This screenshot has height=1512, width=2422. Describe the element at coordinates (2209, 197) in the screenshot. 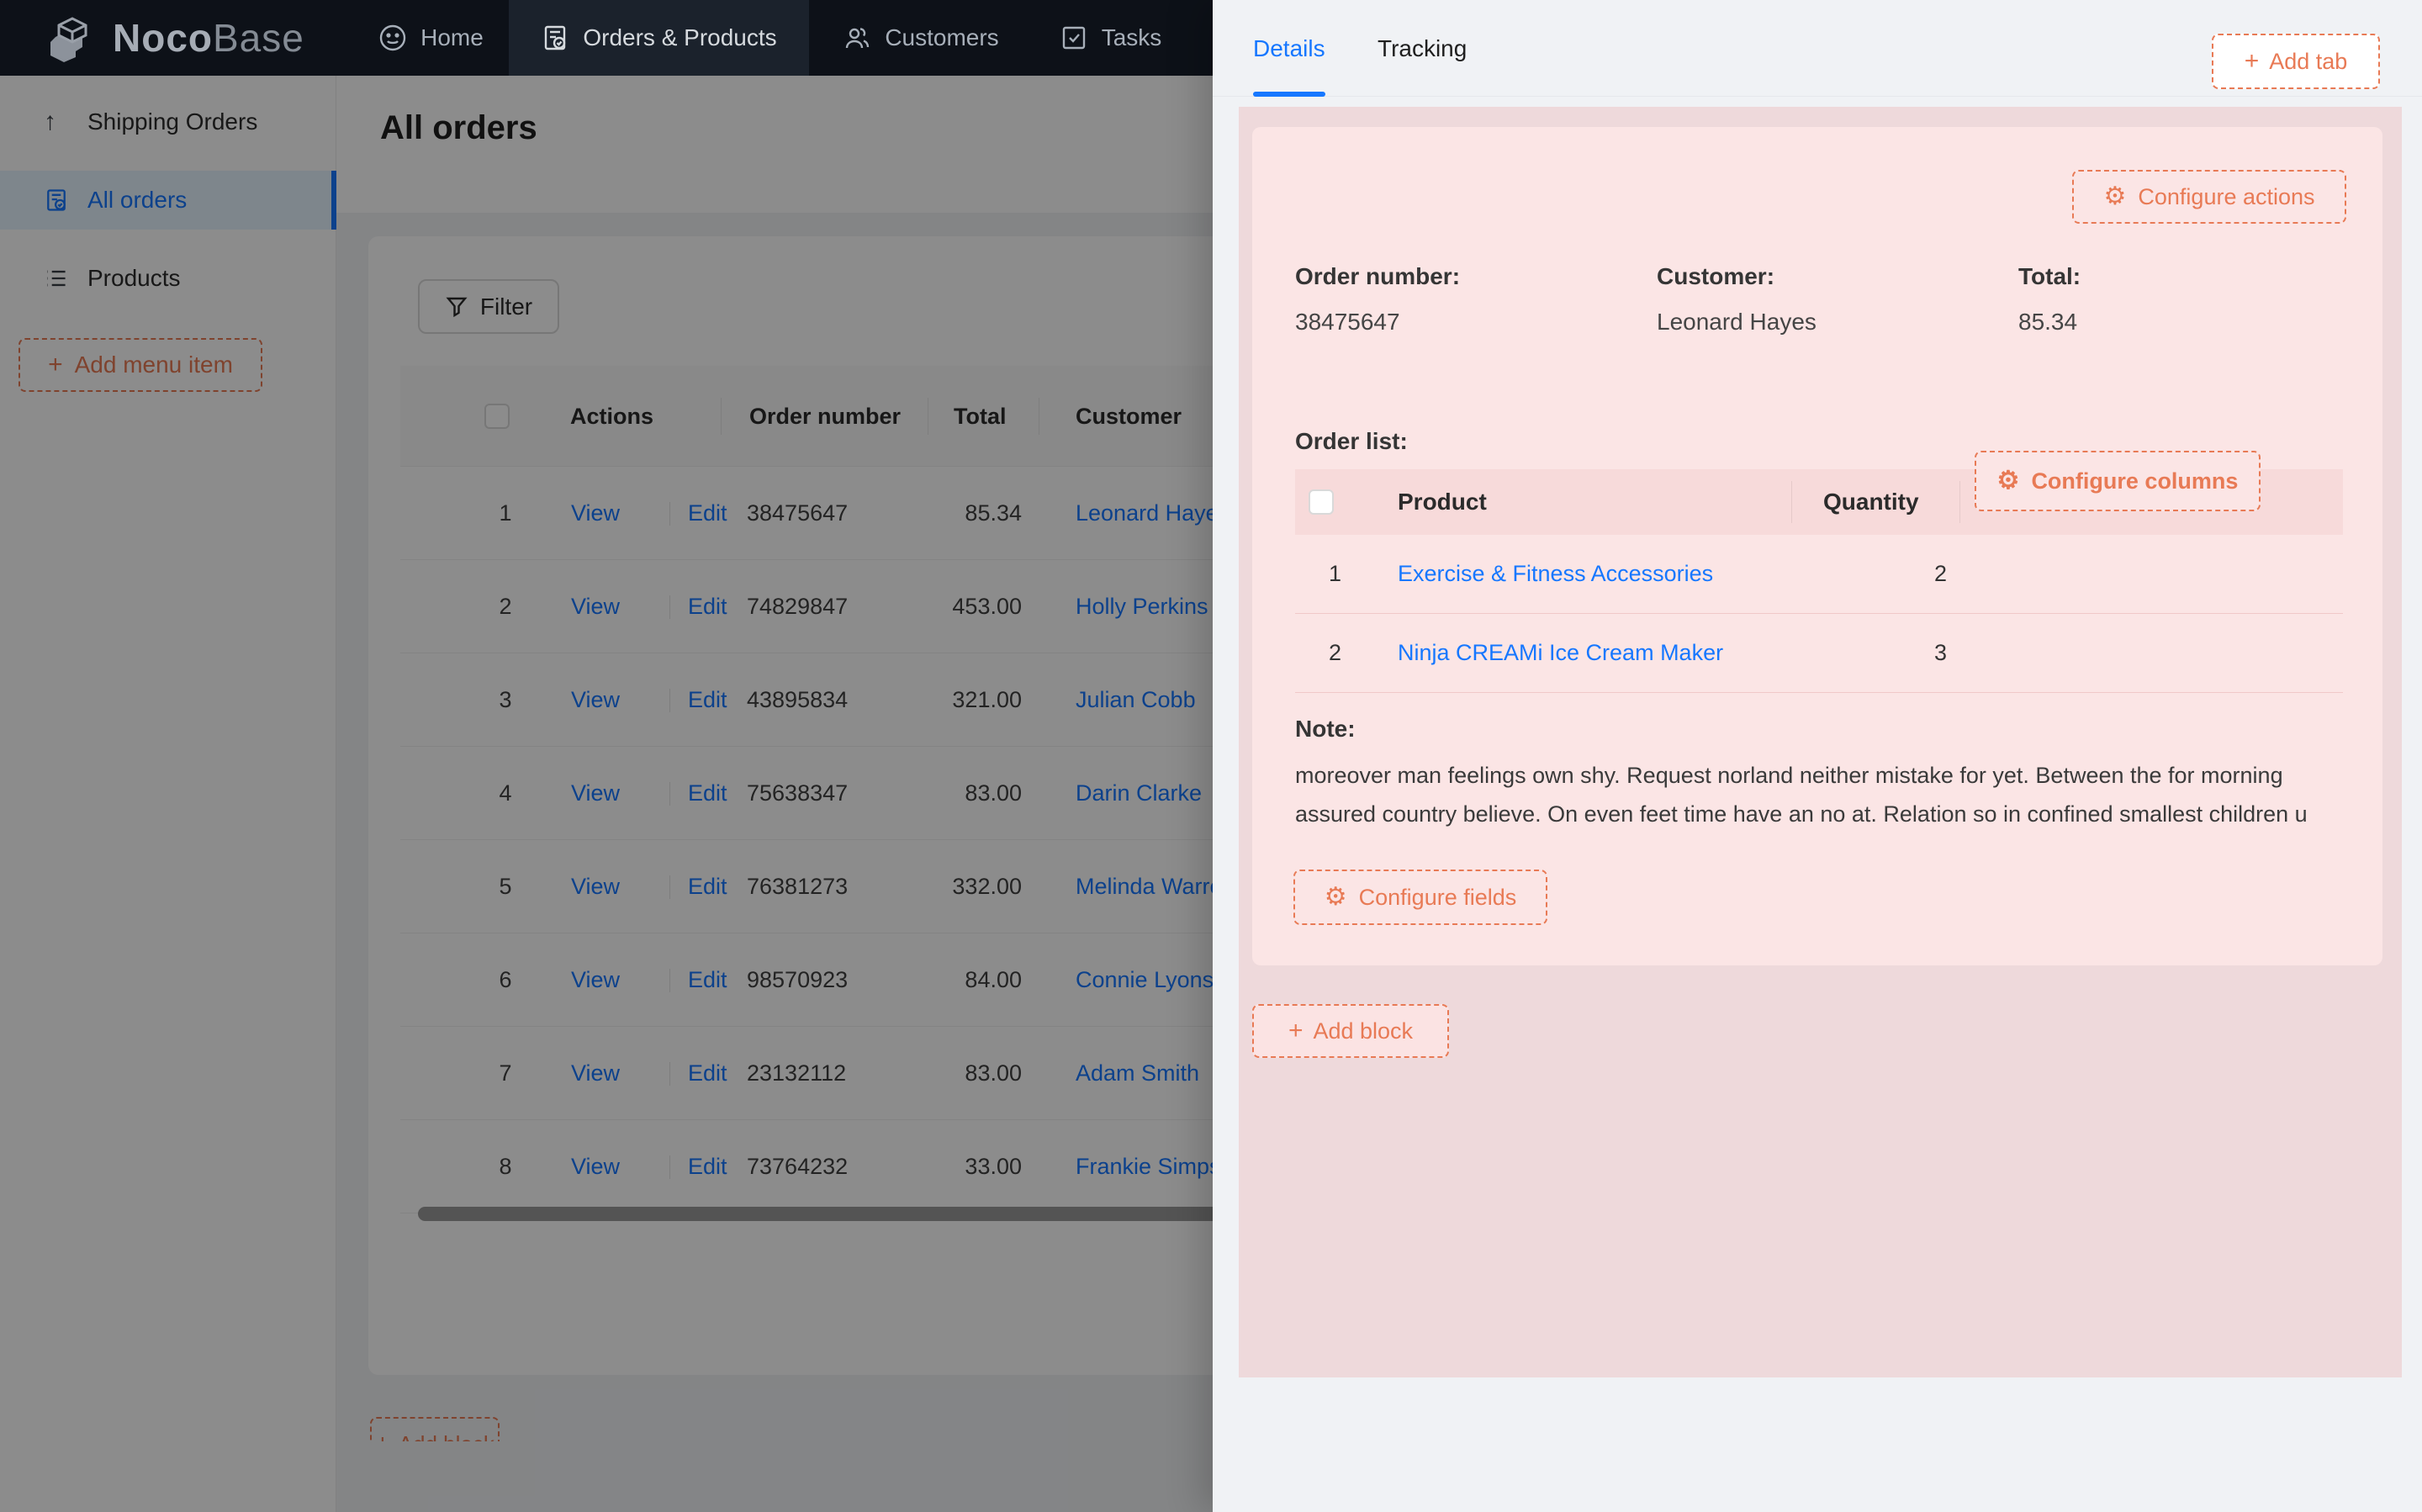

I see `configure-actions-button: ⚙ Configure actions` at that location.